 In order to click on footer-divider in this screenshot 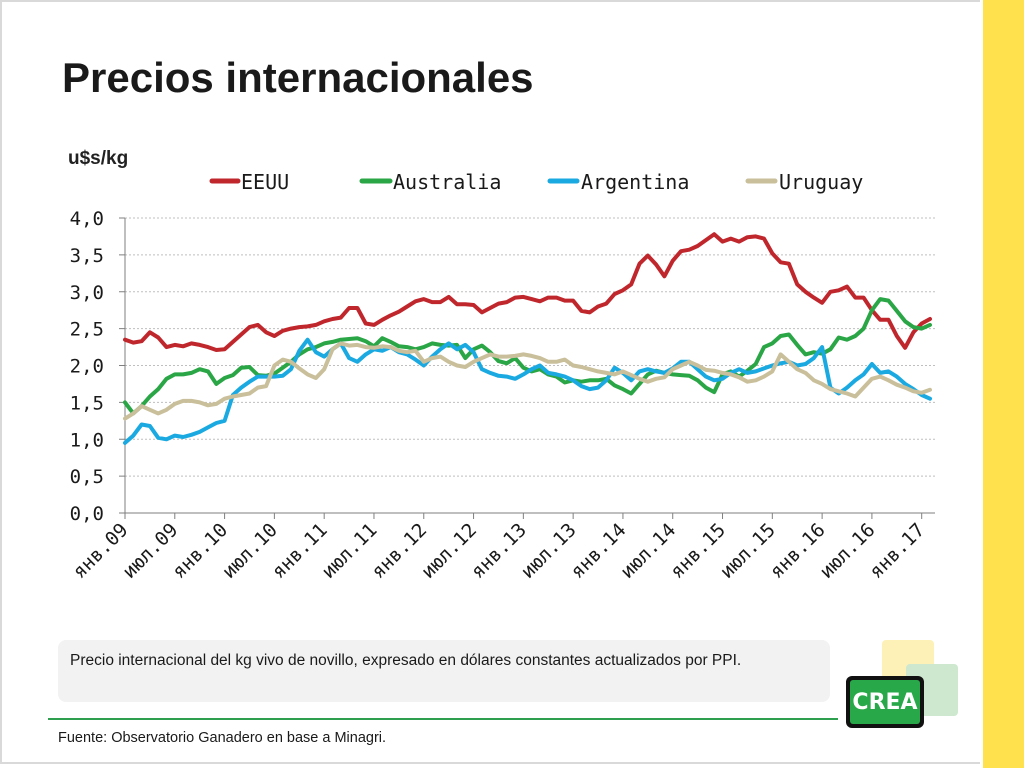, I will do `click(443, 719)`.